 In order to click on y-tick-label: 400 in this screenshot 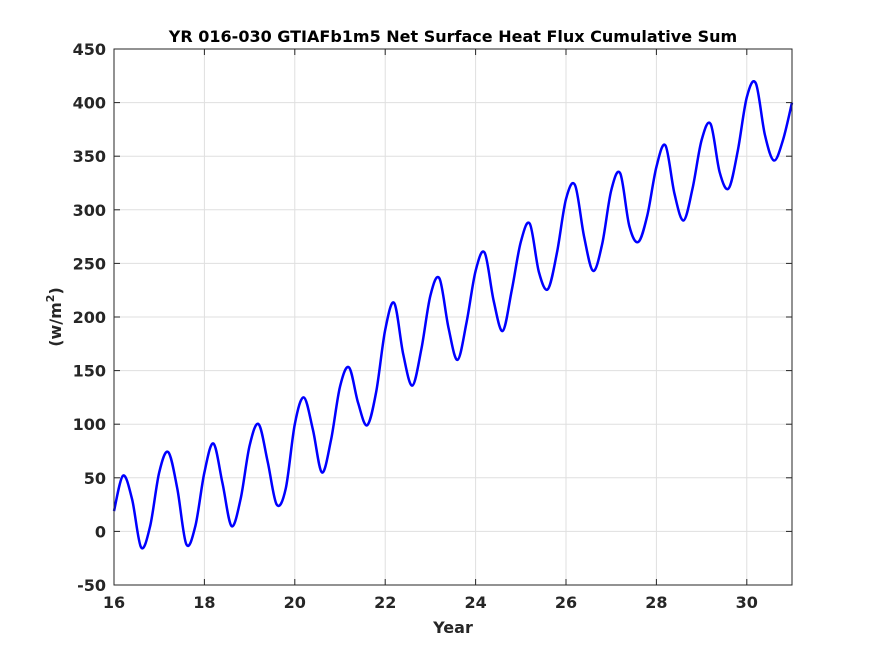, I will do `click(89, 103)`.